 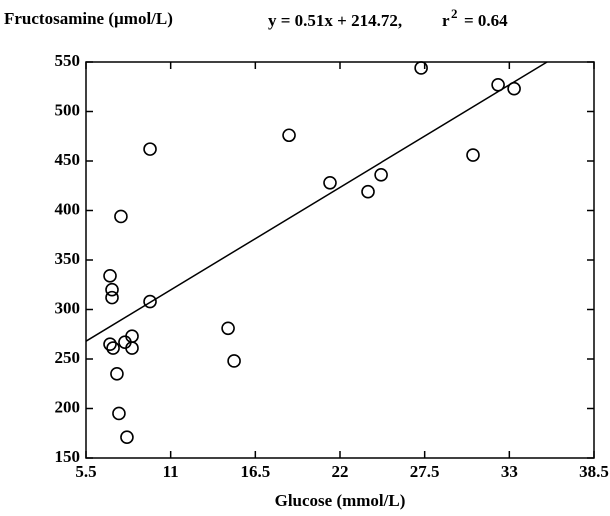 What do you see at coordinates (340, 500) in the screenshot?
I see `x-axis-label: Glucose (mmol/L)` at bounding box center [340, 500].